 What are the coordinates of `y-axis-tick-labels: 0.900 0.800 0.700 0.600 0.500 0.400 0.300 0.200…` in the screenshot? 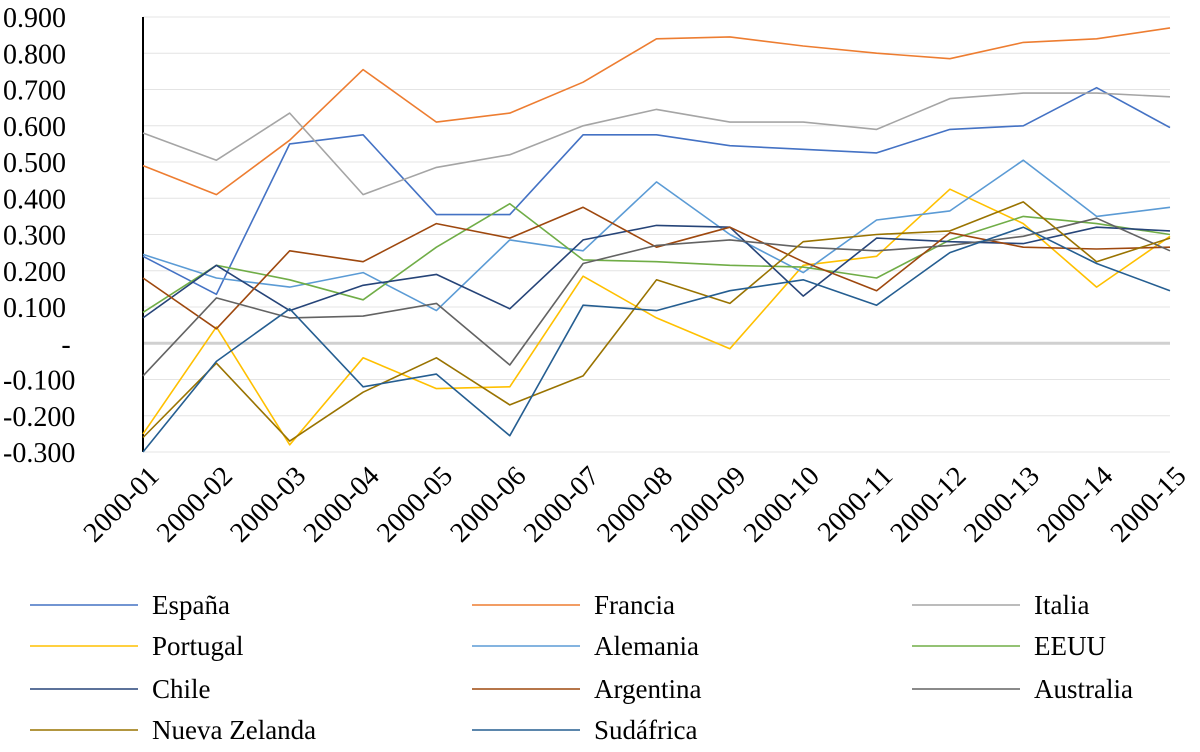 It's located at (39, 236).